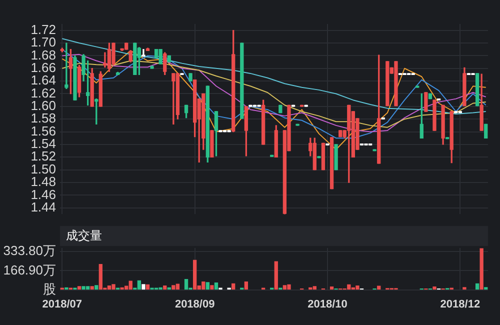  What do you see at coordinates (43, 29) in the screenshot?
I see `y-tick-label: 1.72` at bounding box center [43, 29].